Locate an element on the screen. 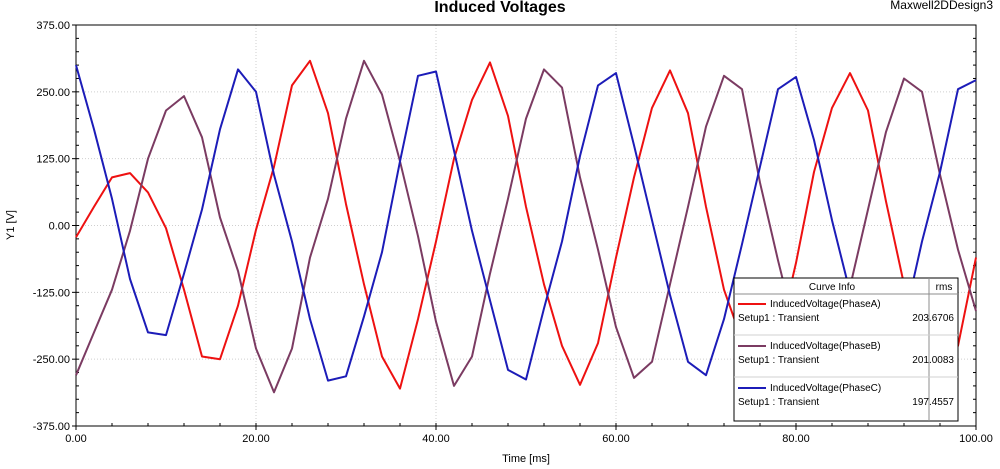  y-tick-label: -125.00 is located at coordinates (51, 293).